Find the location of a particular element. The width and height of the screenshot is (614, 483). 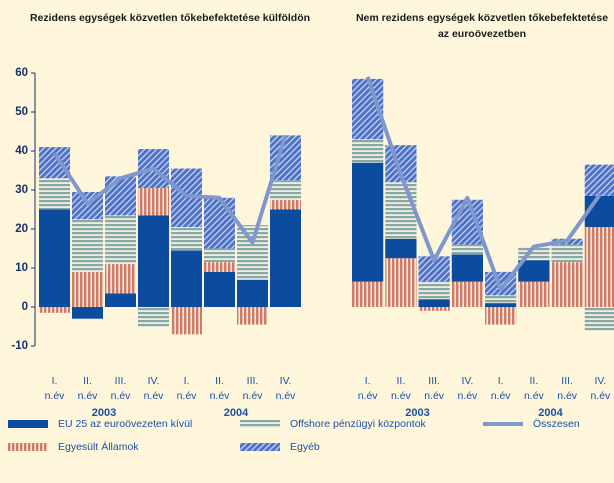

legend-label: EU 25 az euroövezeten kívül is located at coordinates (125, 424).